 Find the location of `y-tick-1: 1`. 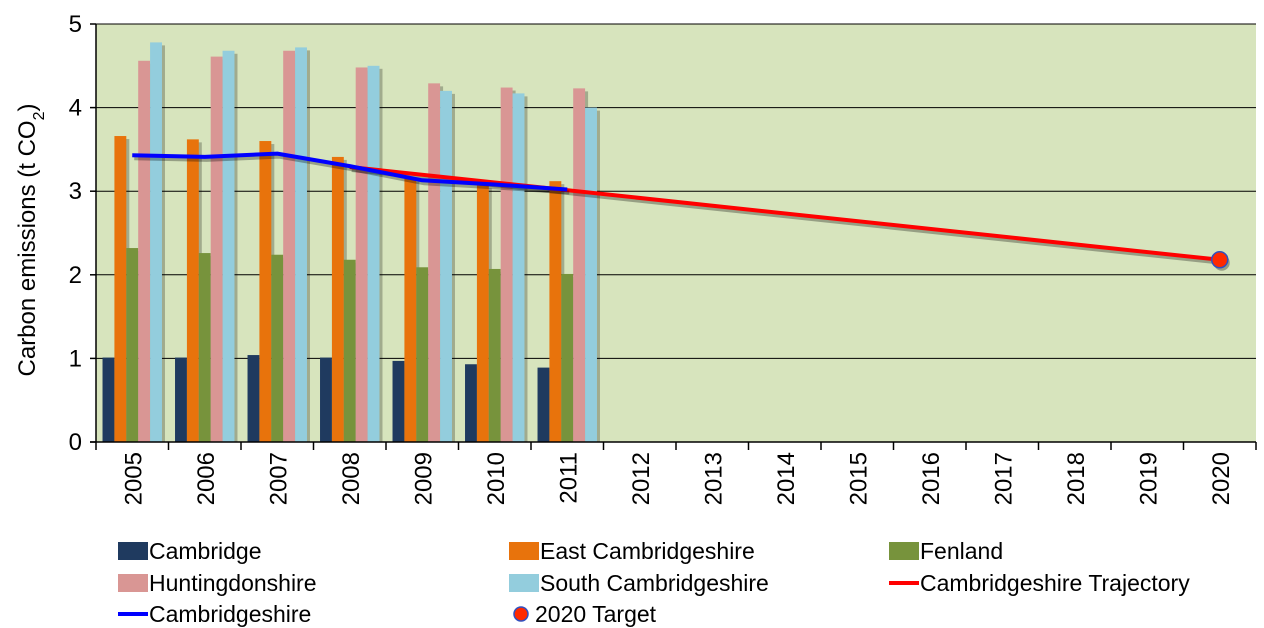

y-tick-1: 1 is located at coordinates (75, 358).